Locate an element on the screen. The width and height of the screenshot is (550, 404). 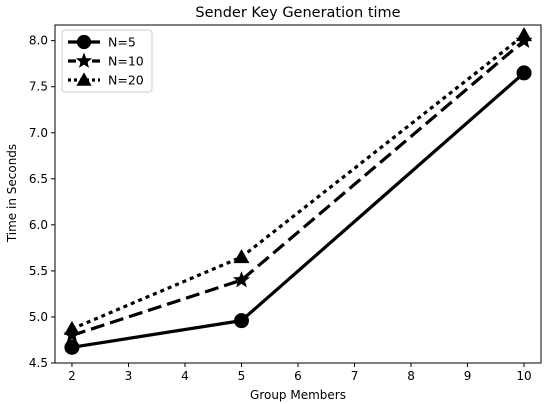
x-tick-label: 9 is located at coordinates (468, 376).